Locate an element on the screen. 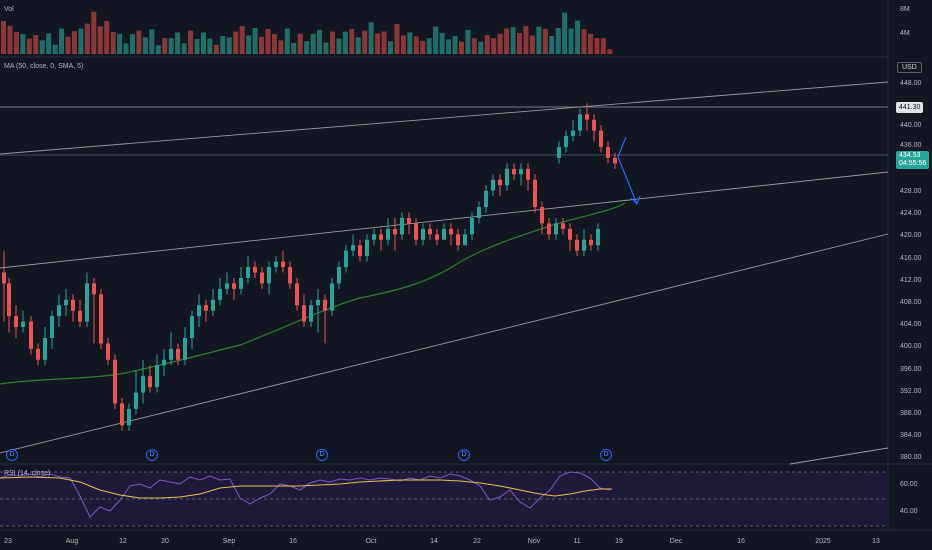 This screenshot has height=550, width=932. currency-button: USD is located at coordinates (909, 67).